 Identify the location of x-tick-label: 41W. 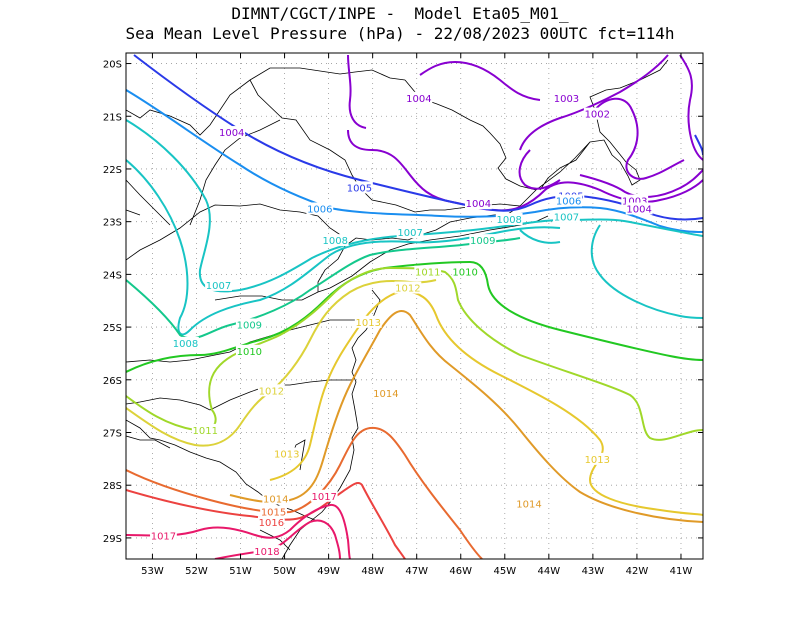
(681, 571).